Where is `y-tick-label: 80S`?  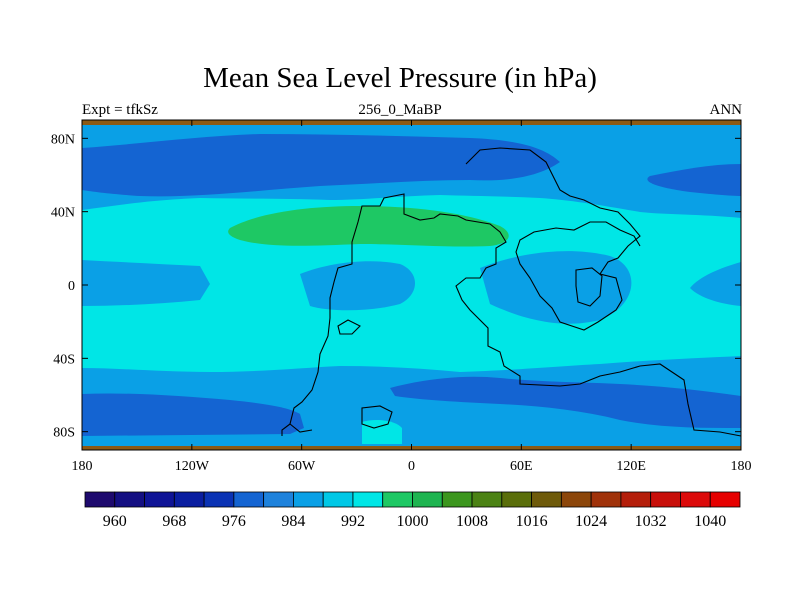
y-tick-label: 80S is located at coordinates (64, 433).